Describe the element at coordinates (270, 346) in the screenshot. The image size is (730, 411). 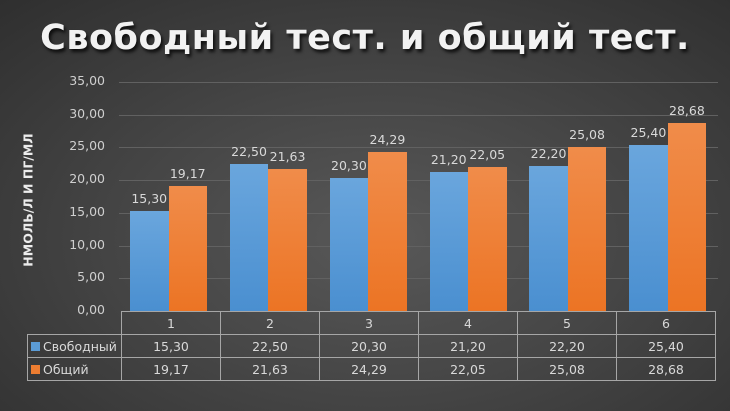
I see `table-cell: 22,50` at that location.